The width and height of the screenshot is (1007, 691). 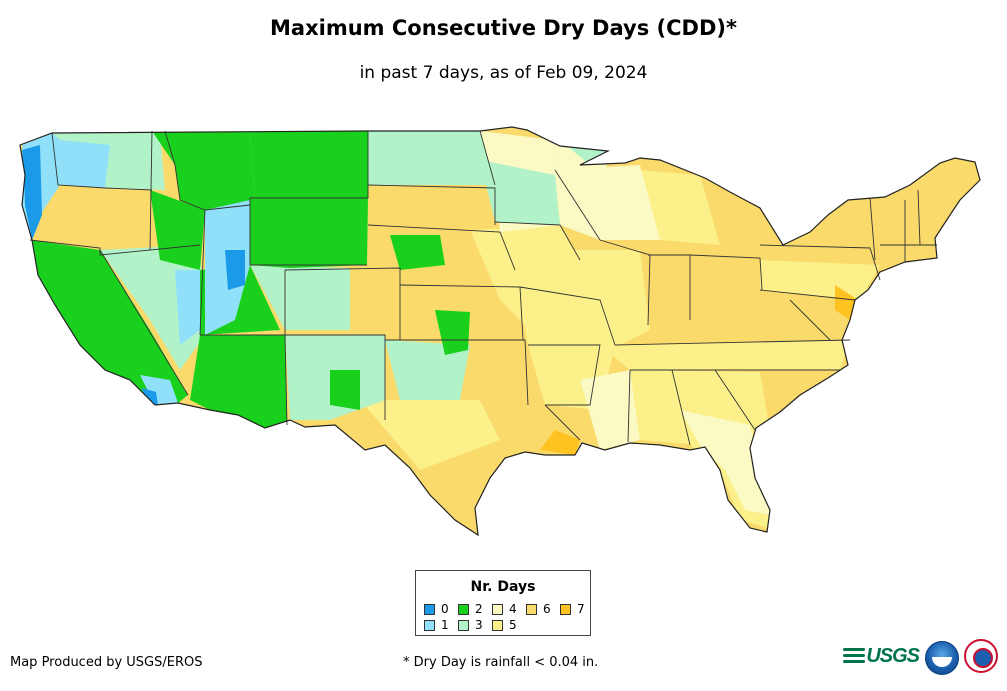 What do you see at coordinates (560, 442) in the screenshot?
I see `cdd-zone-7-days` at bounding box center [560, 442].